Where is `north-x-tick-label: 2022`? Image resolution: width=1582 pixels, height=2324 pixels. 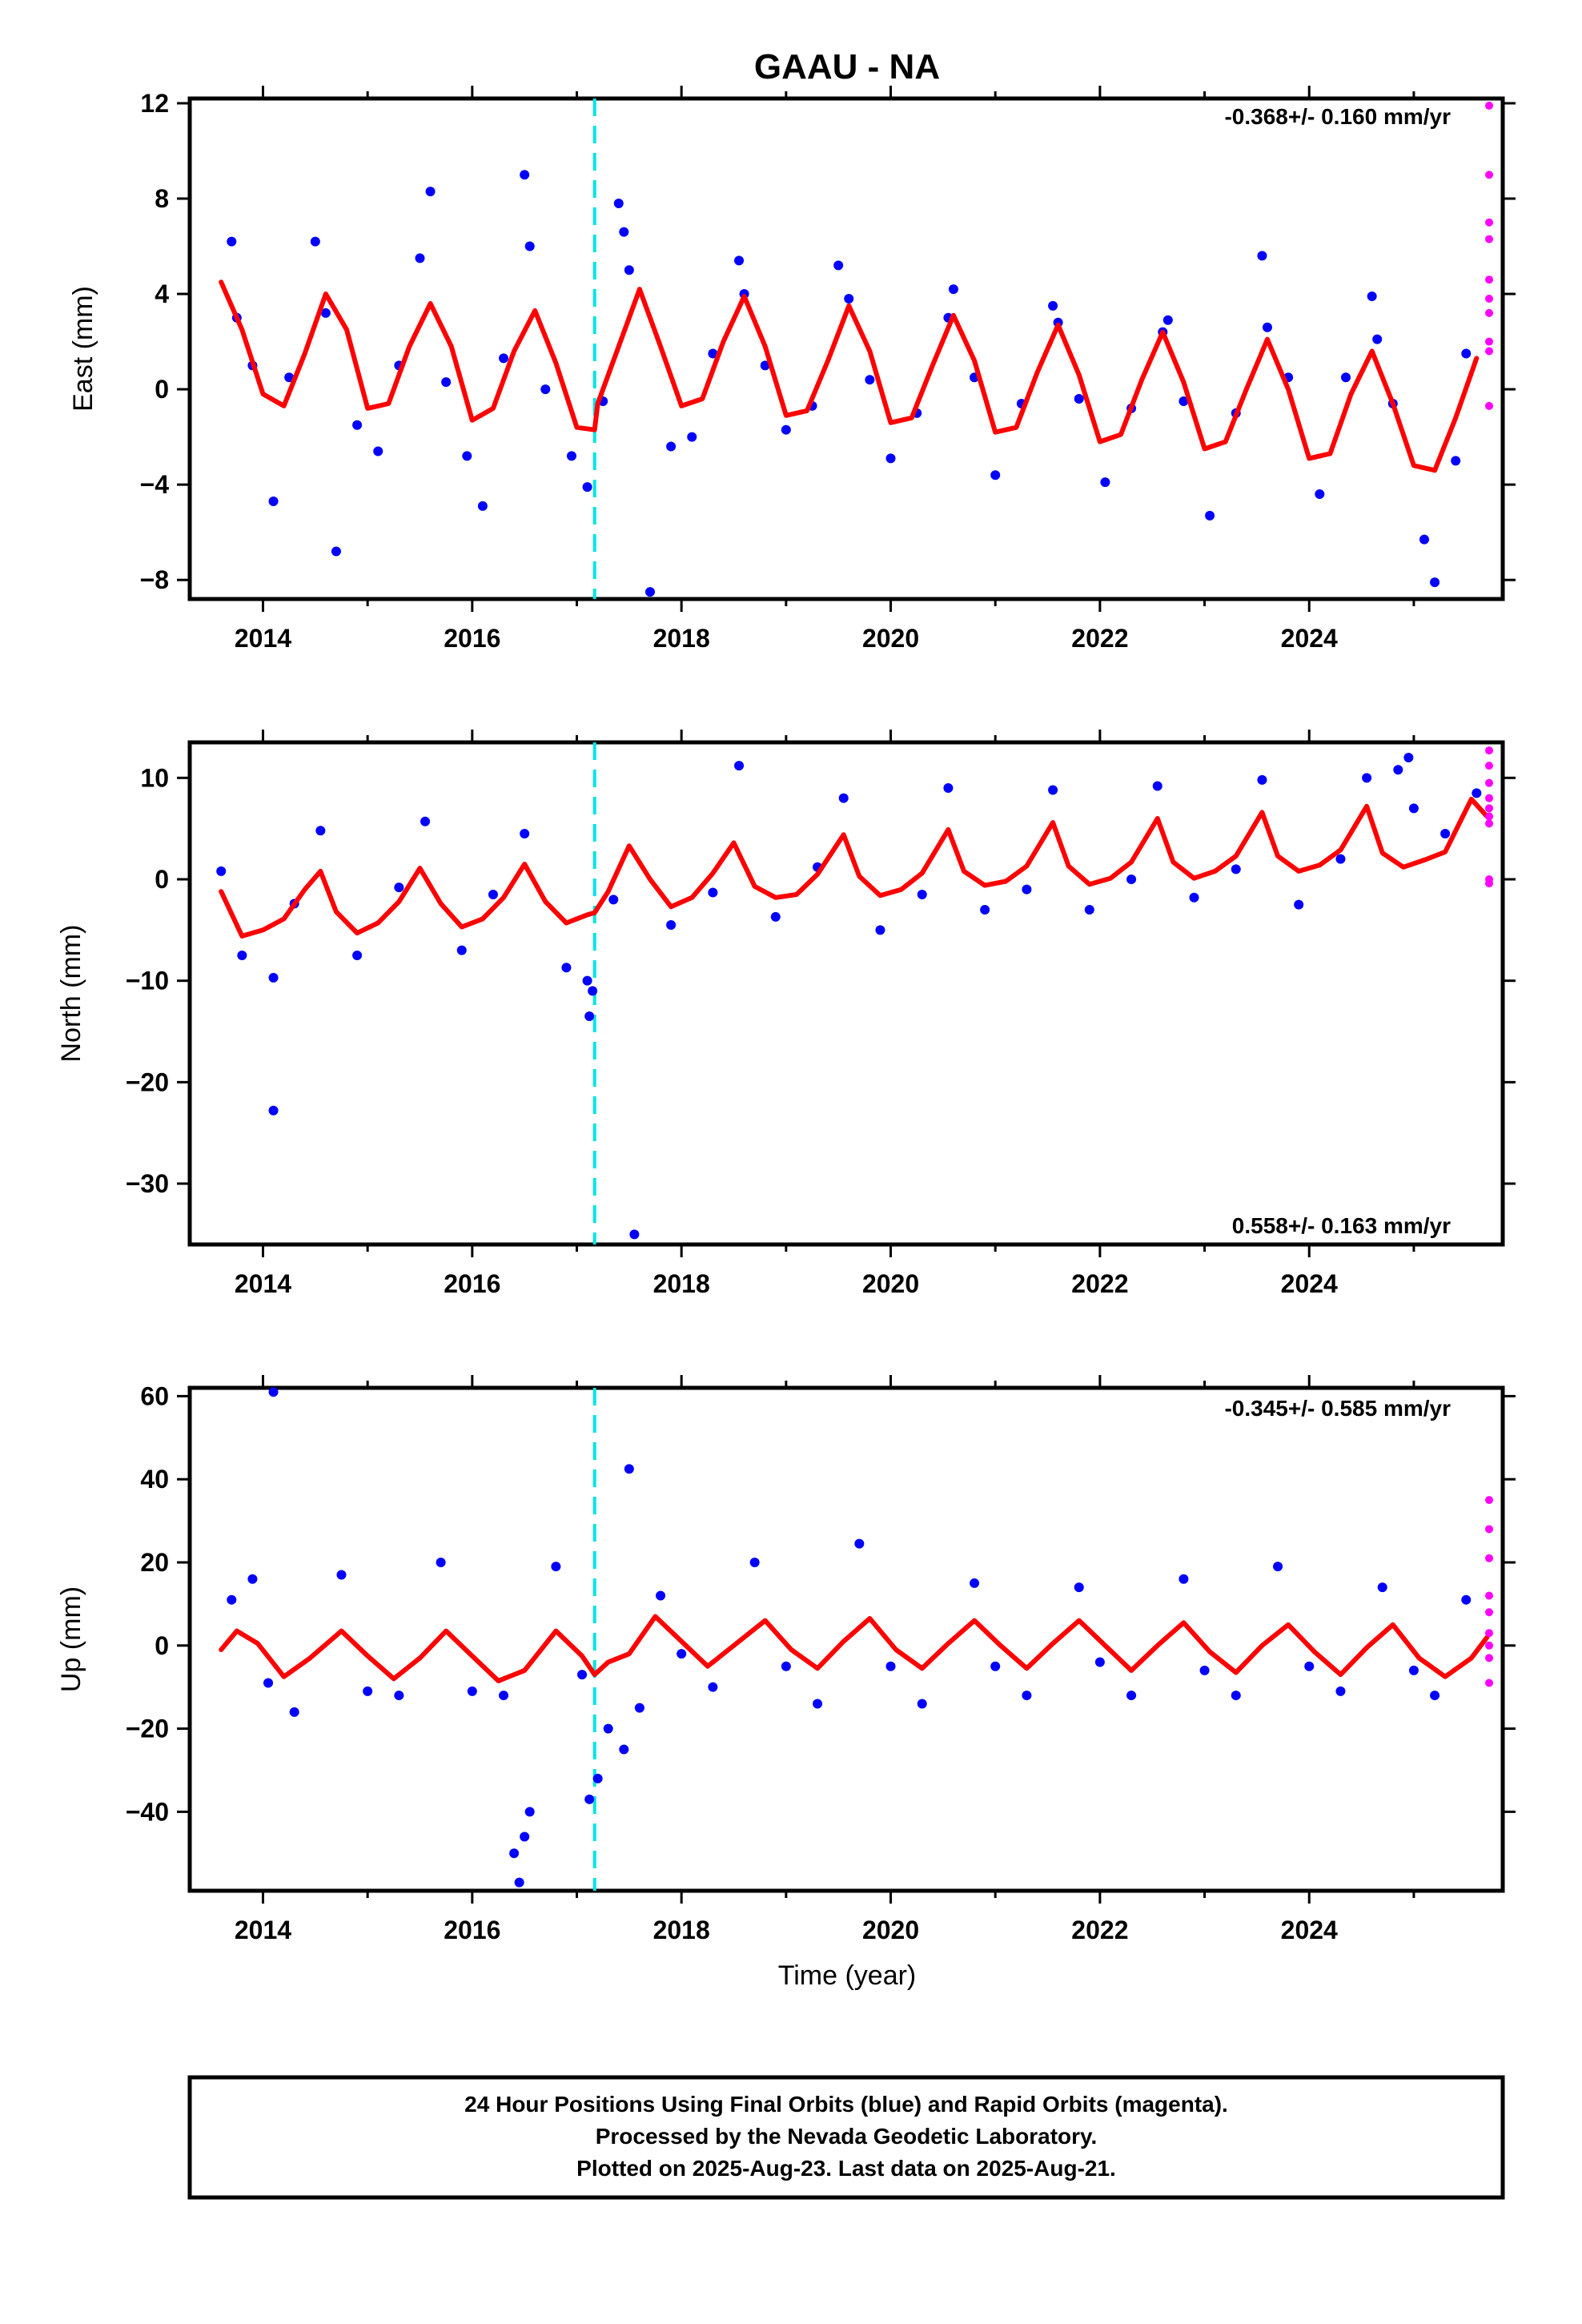 north-x-tick-label: 2022 is located at coordinates (1099, 1283).